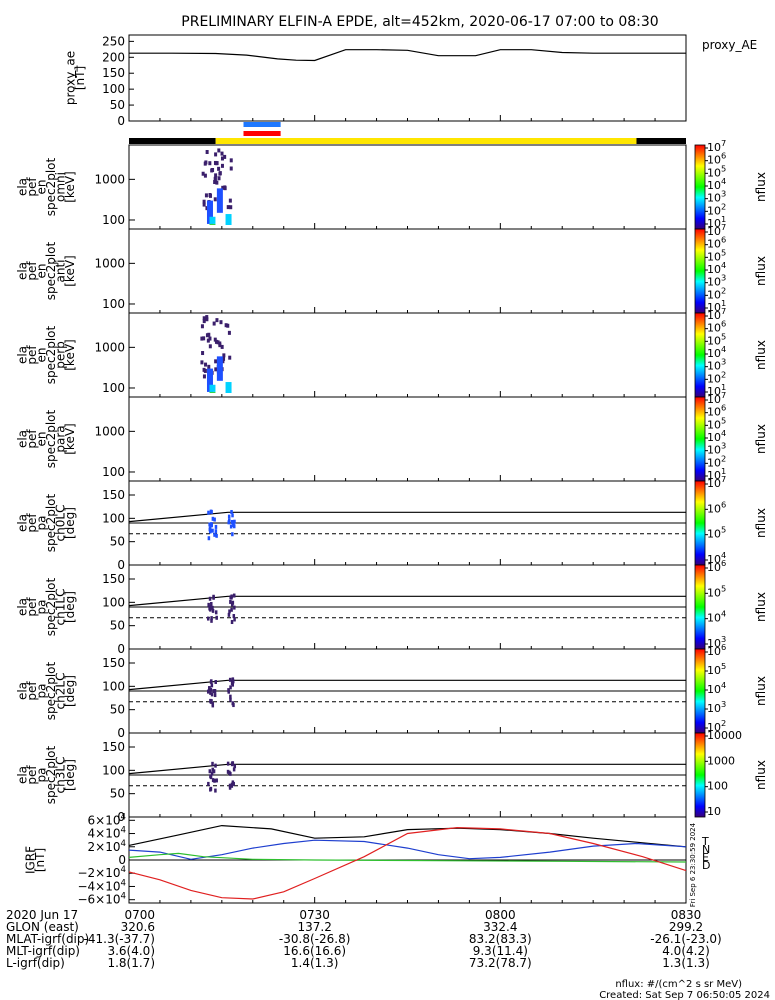 The height and width of the screenshot is (1000, 775). Describe the element at coordinates (107, 833) in the screenshot. I see `y-tick-label: 4×10⁴` at that location.